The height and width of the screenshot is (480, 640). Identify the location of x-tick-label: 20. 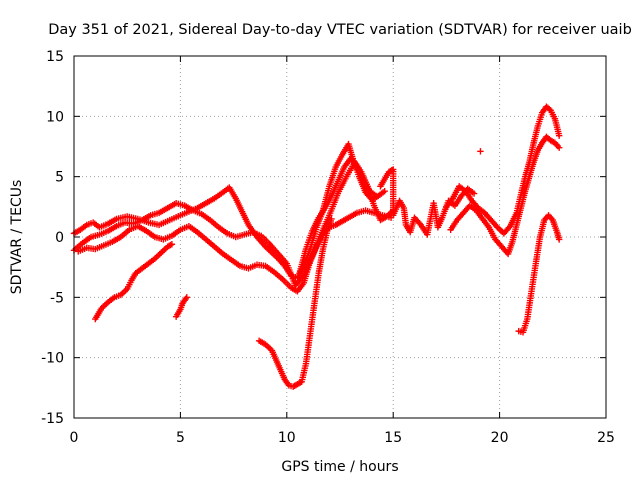
(500, 438).